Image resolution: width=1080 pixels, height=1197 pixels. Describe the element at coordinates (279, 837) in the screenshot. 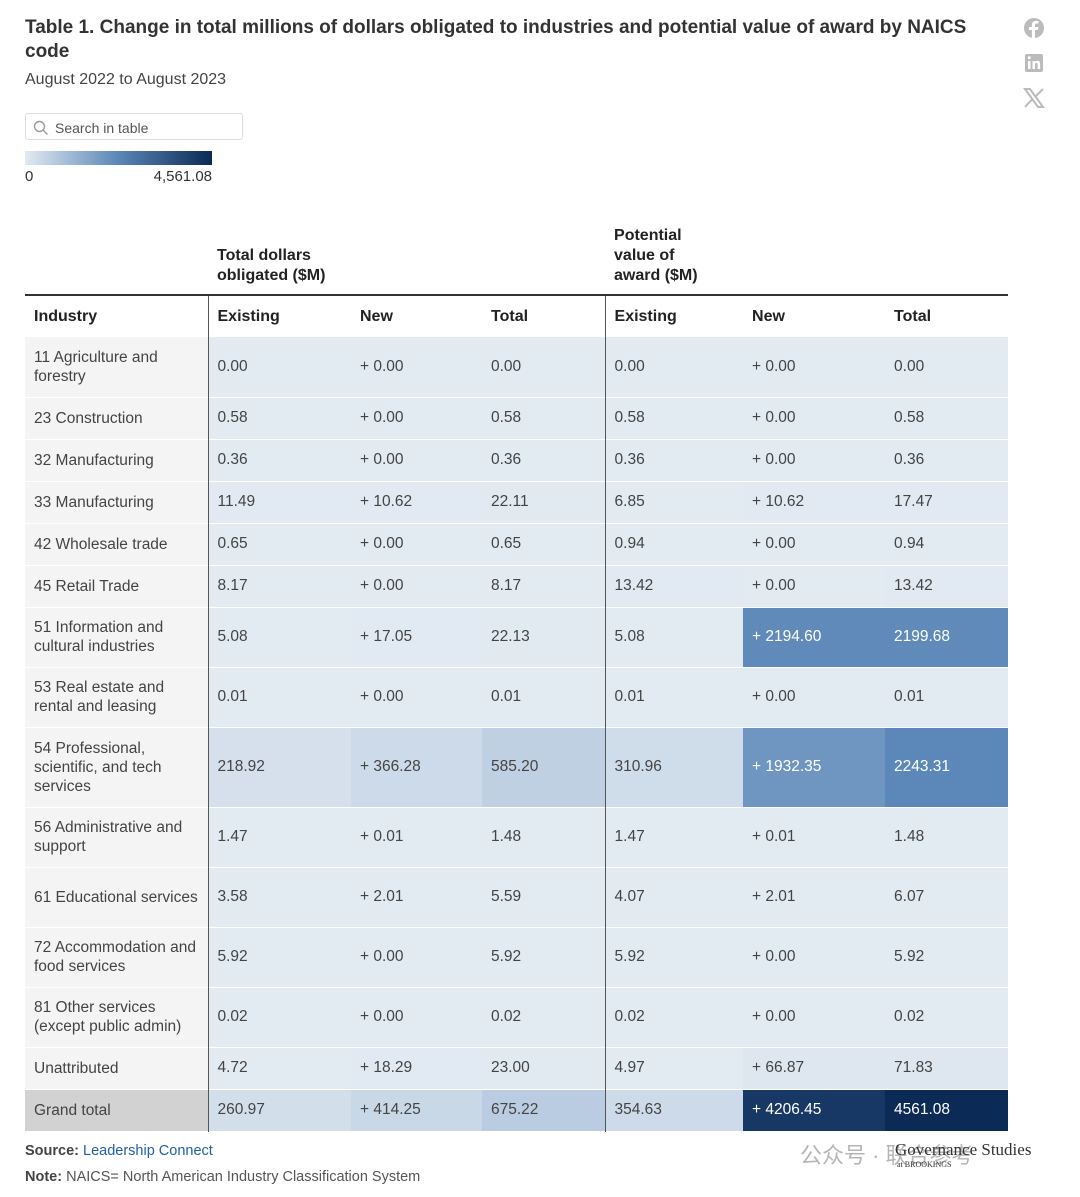

I see `value-cell: 1.47` at that location.